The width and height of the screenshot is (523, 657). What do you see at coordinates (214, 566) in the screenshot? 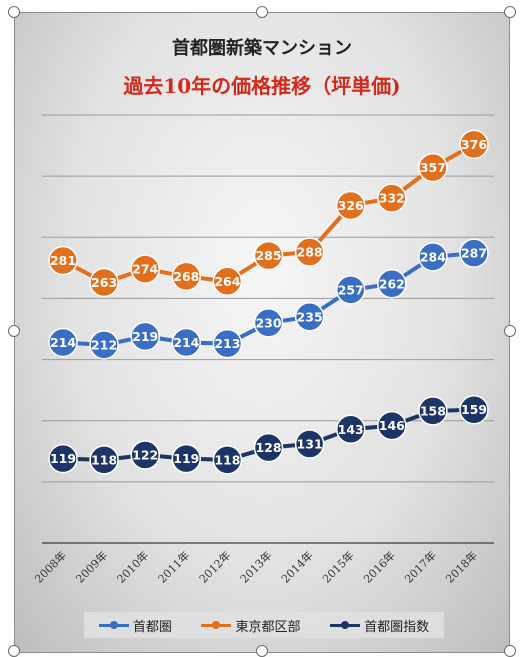
I see `x-tick-label: 2012年` at bounding box center [214, 566].